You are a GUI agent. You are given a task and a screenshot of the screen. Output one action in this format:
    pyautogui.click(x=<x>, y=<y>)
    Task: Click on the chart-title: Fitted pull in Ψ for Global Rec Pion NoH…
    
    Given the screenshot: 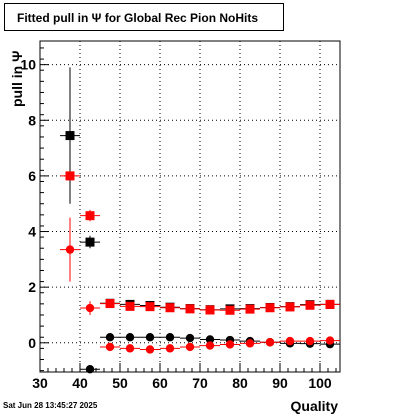 What is the action you would take?
    pyautogui.click(x=138, y=18)
    